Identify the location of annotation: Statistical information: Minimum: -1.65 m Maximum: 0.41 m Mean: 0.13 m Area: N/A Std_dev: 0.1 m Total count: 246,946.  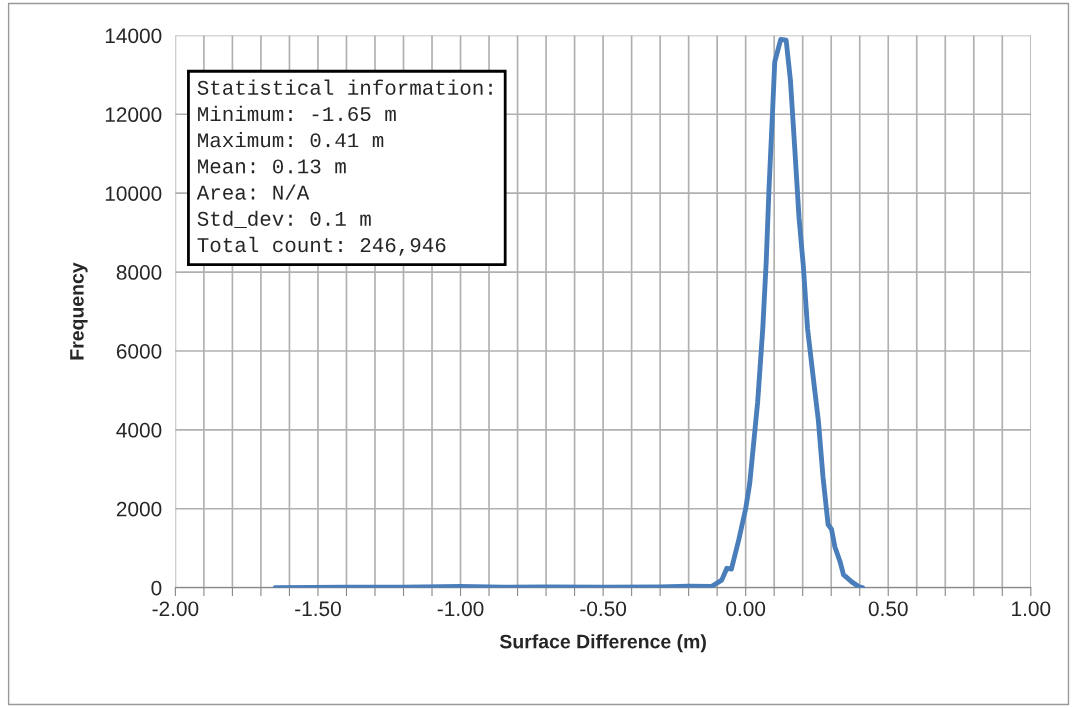
(344, 167).